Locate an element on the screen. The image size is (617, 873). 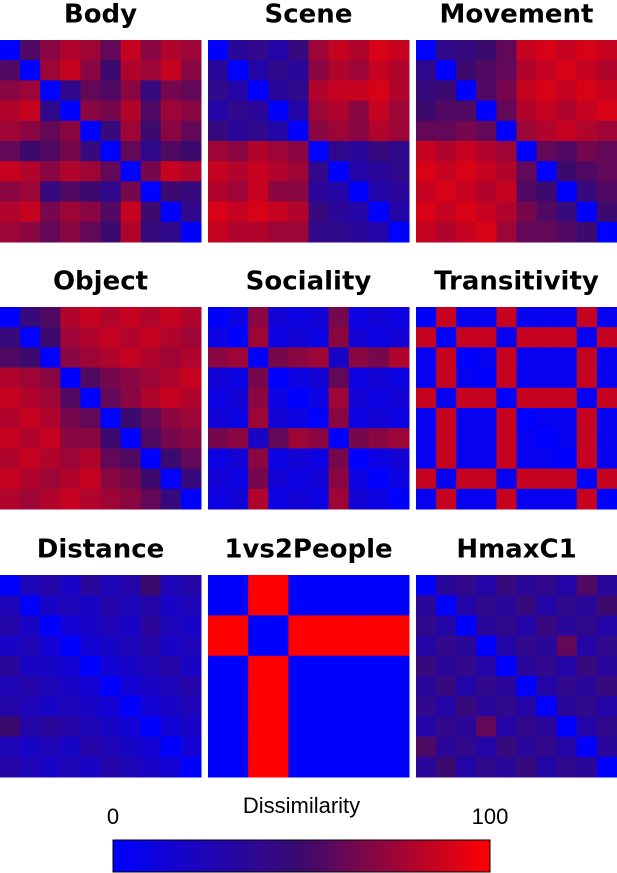
colorbar-label: Dissimilarity is located at coordinates (301, 805).